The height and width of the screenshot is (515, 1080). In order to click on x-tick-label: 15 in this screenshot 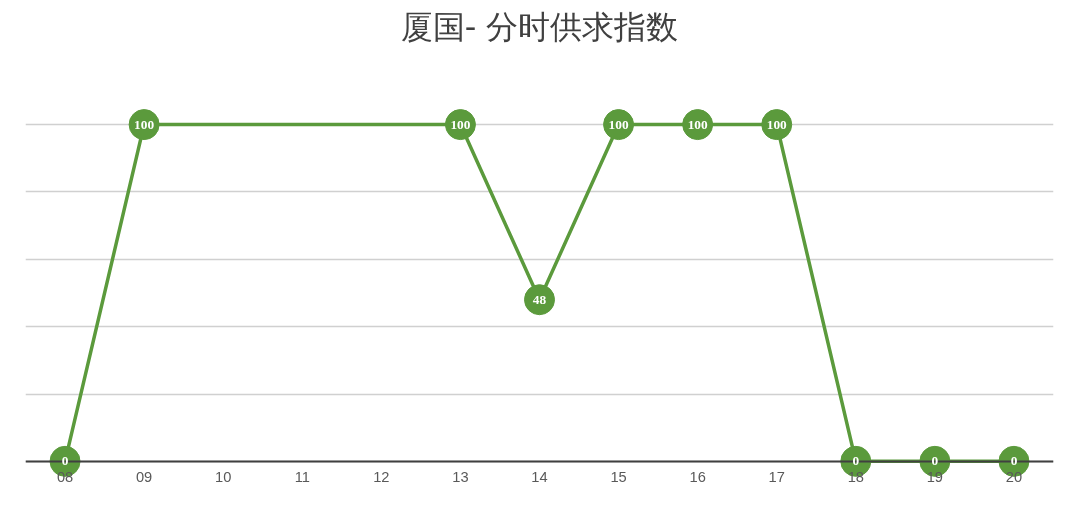, I will do `click(618, 477)`.